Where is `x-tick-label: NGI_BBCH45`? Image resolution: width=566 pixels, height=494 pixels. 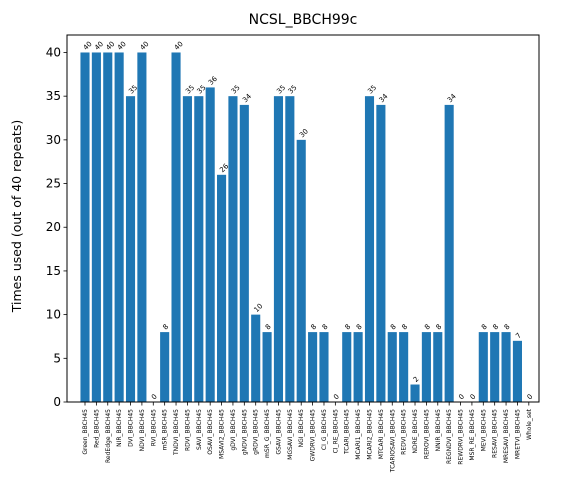 x-tick-label: NGI_BBCH45 is located at coordinates (301, 428).